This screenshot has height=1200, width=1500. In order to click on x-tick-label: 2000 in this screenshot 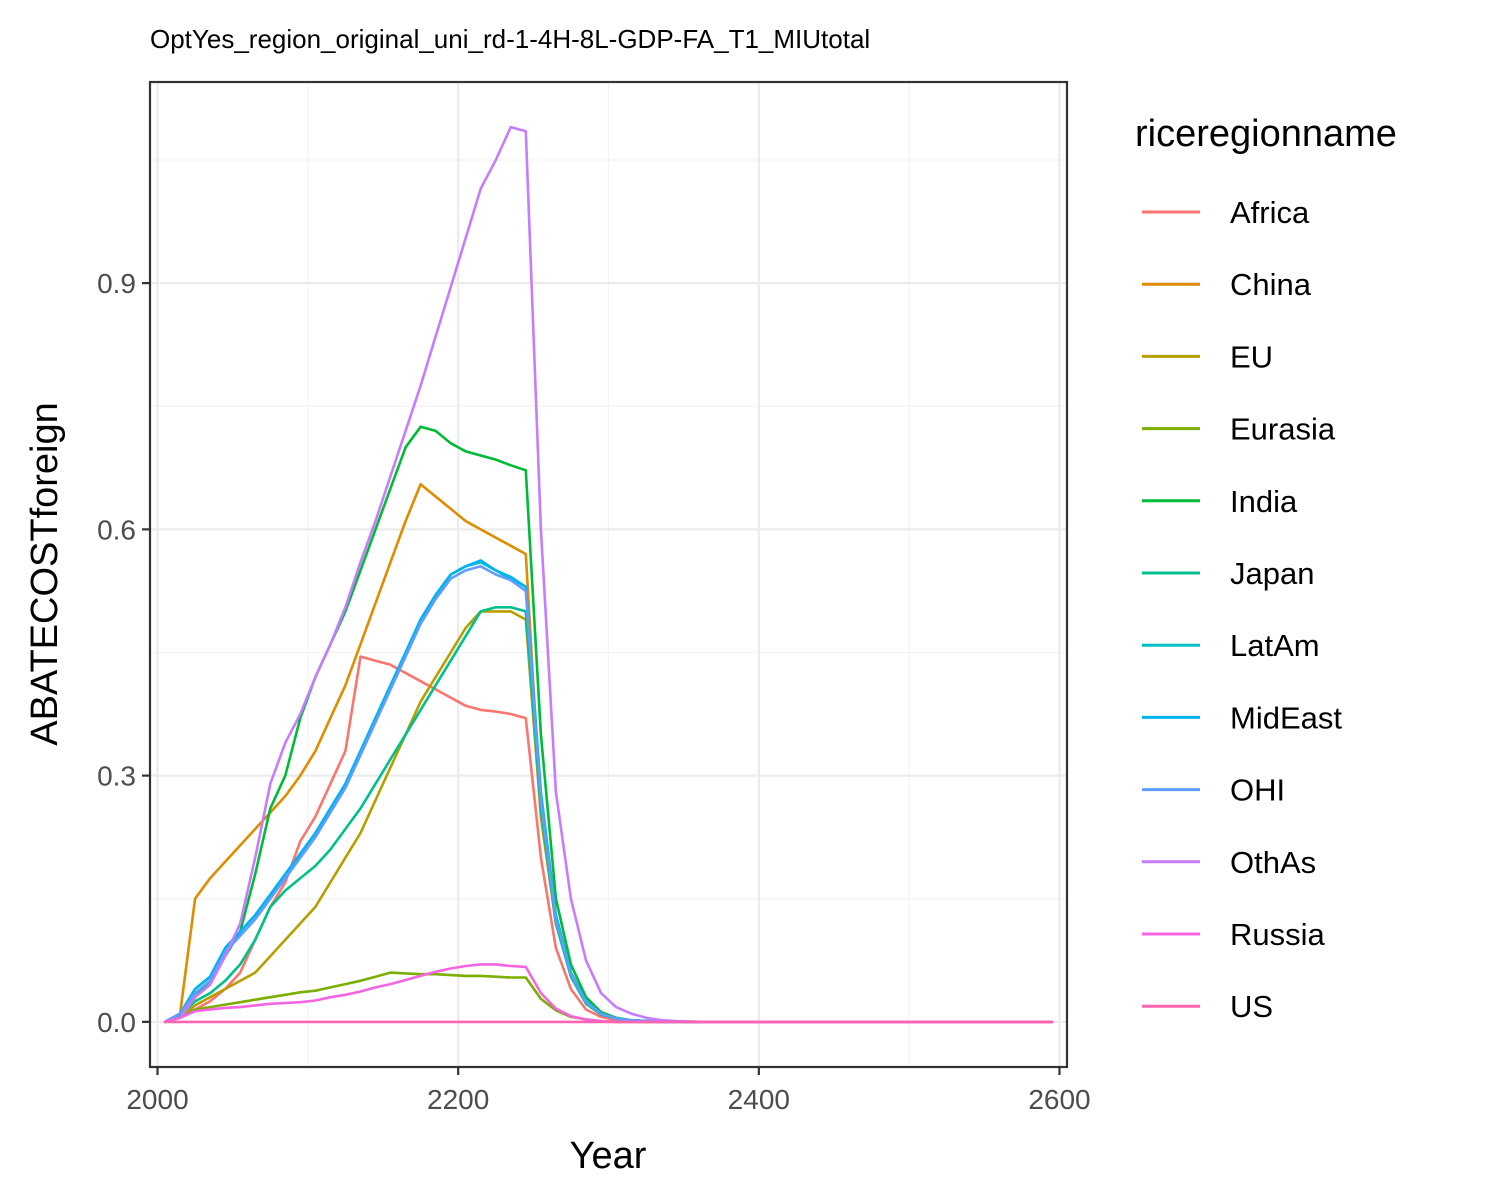, I will do `click(157, 1099)`.